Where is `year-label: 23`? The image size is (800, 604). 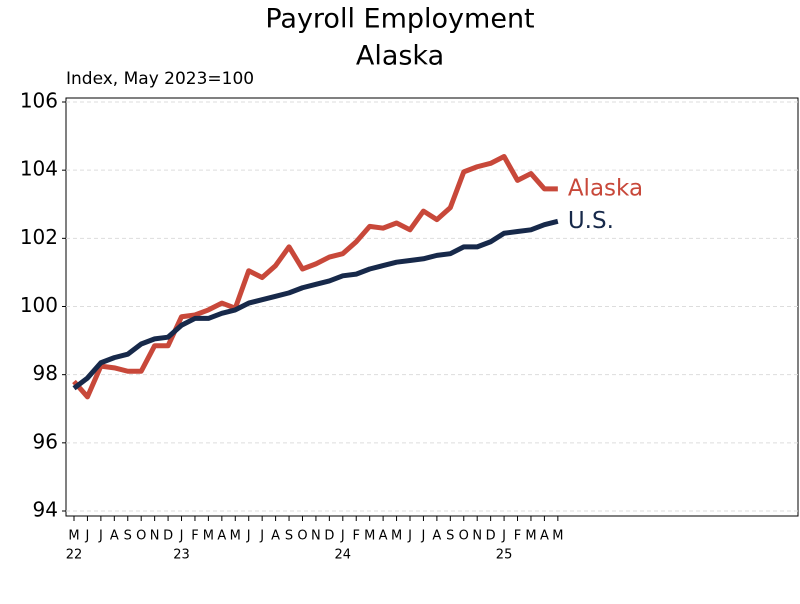
year-label: 23 is located at coordinates (181, 555).